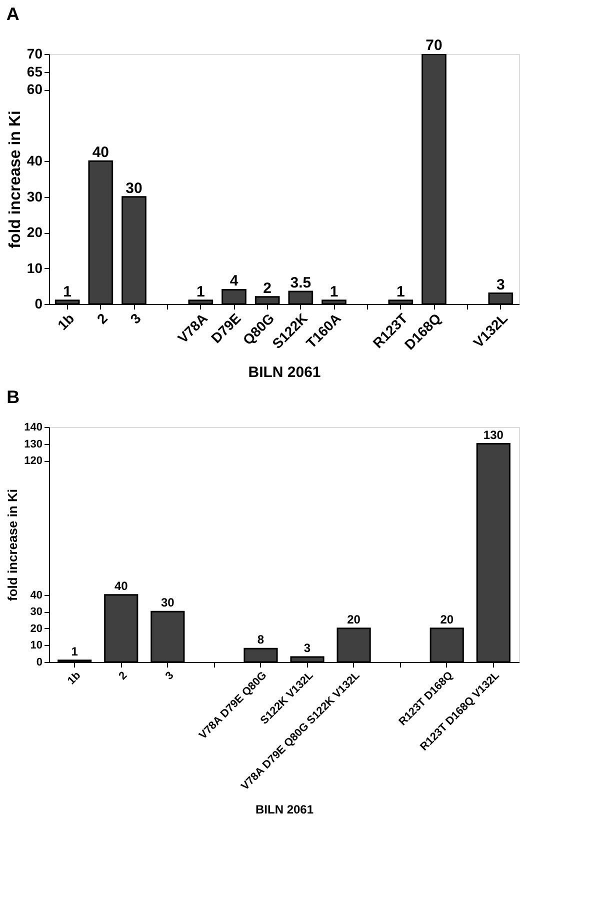 This screenshot has width=608, height=901. What do you see at coordinates (434, 45) in the screenshot?
I see `data-label: 70` at bounding box center [434, 45].